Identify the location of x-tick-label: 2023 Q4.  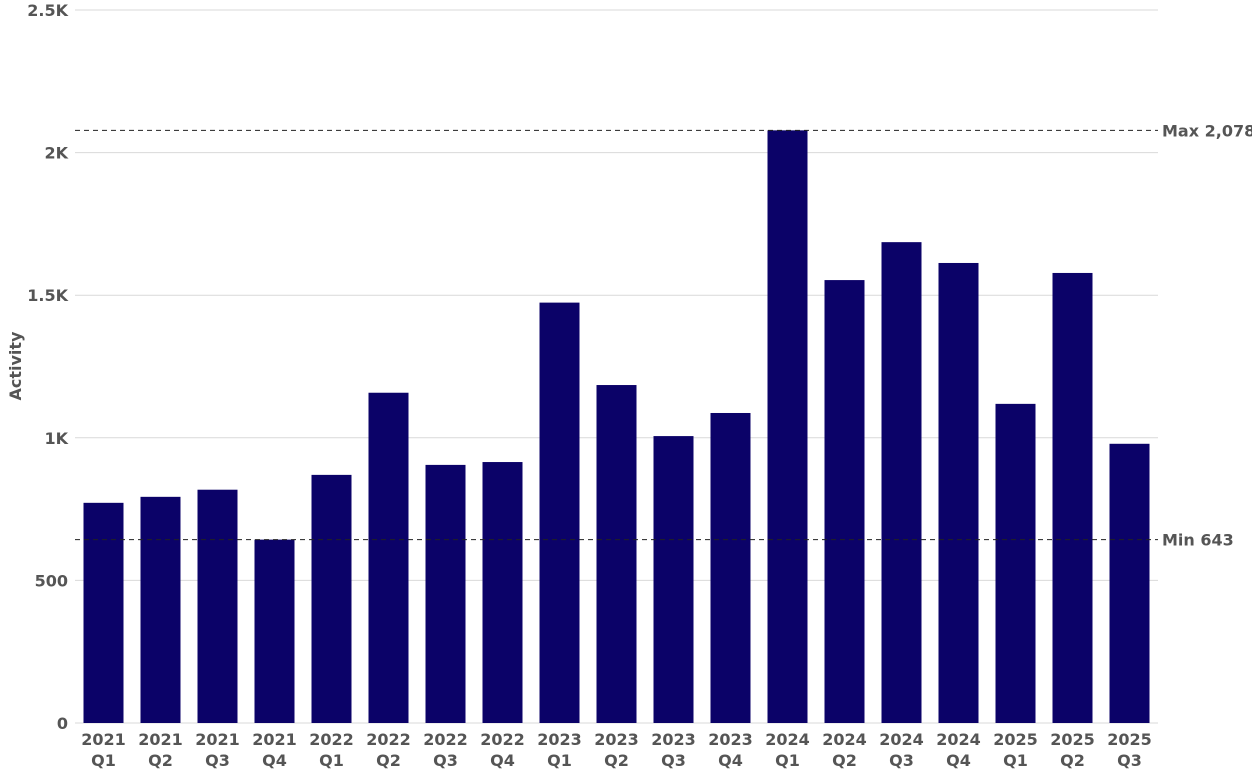
(730, 750).